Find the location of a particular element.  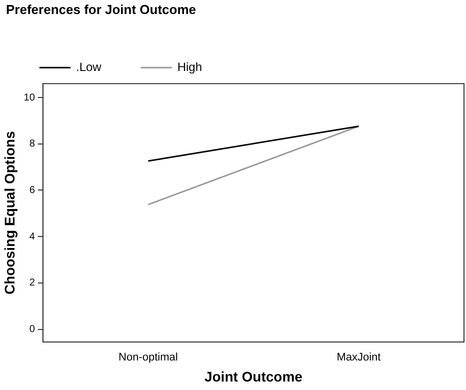

y-tick-label: 0 is located at coordinates (32, 330).